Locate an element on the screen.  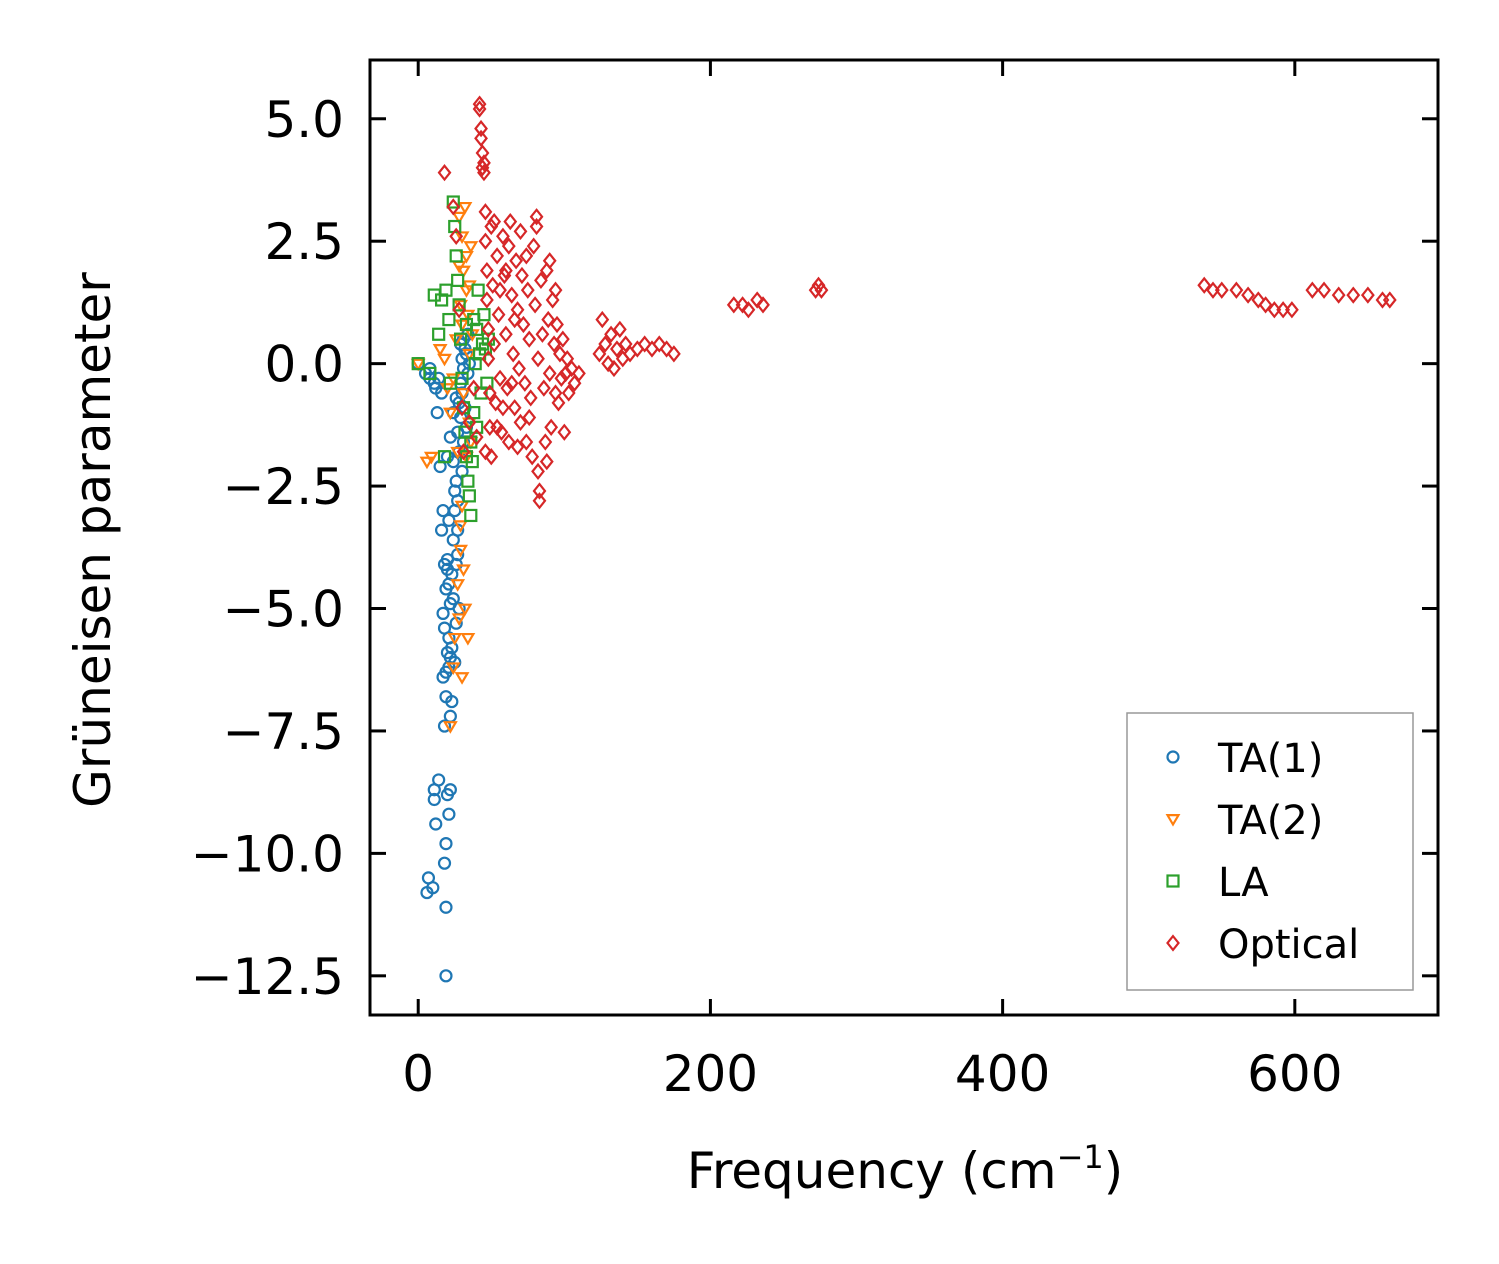
y-tick-label: 5.0 is located at coordinates (304, 120).